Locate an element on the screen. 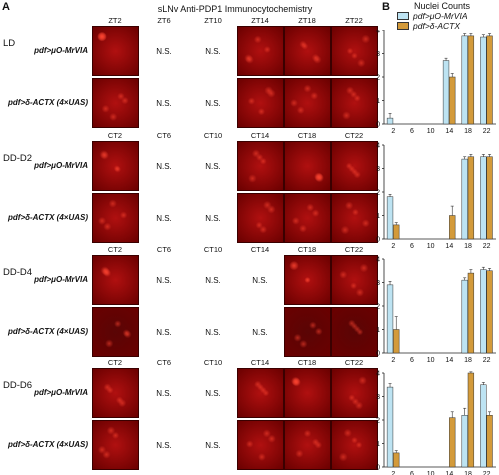 The image size is (499, 475). figure-title: sLNv Anti-PDP1 Immunocytochemistry is located at coordinates (235, 9).